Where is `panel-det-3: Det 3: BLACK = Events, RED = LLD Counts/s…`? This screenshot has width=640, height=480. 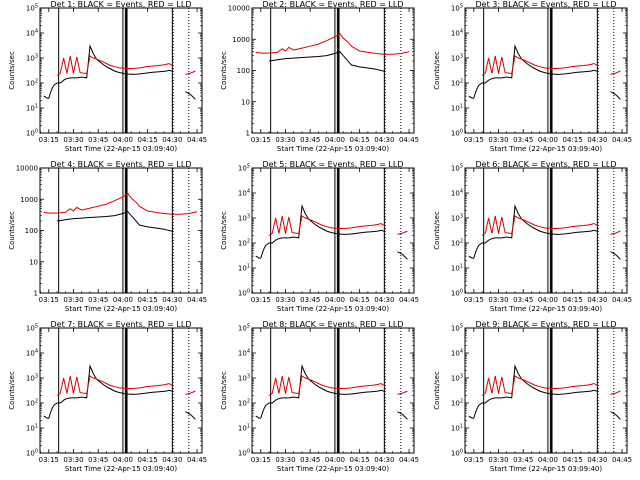 panel-det-3: Det 3: BLACK = Events, RED = LLD Counts/s… is located at coordinates (532, 76).